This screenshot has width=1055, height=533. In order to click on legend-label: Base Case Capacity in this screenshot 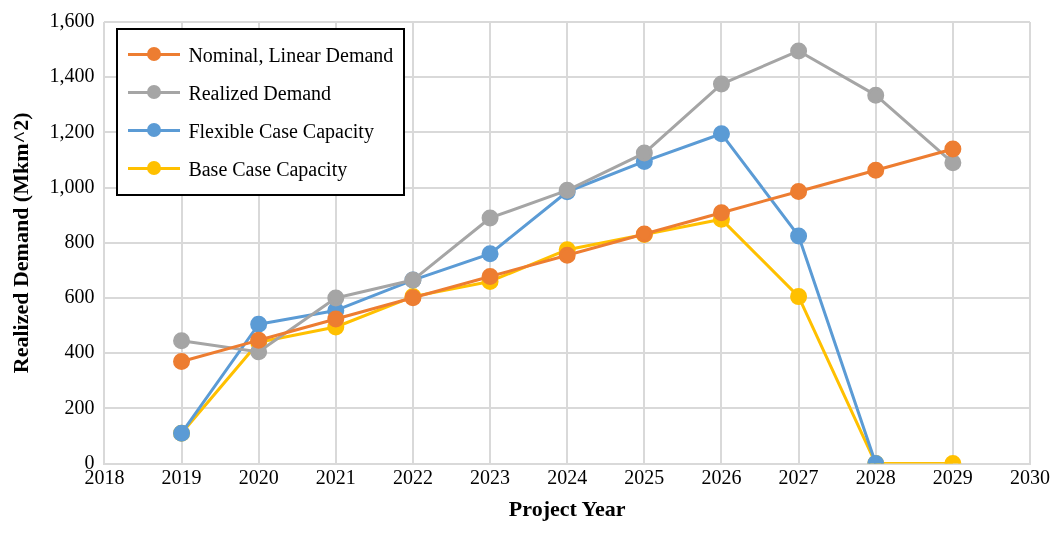, I will do `click(268, 169)`.